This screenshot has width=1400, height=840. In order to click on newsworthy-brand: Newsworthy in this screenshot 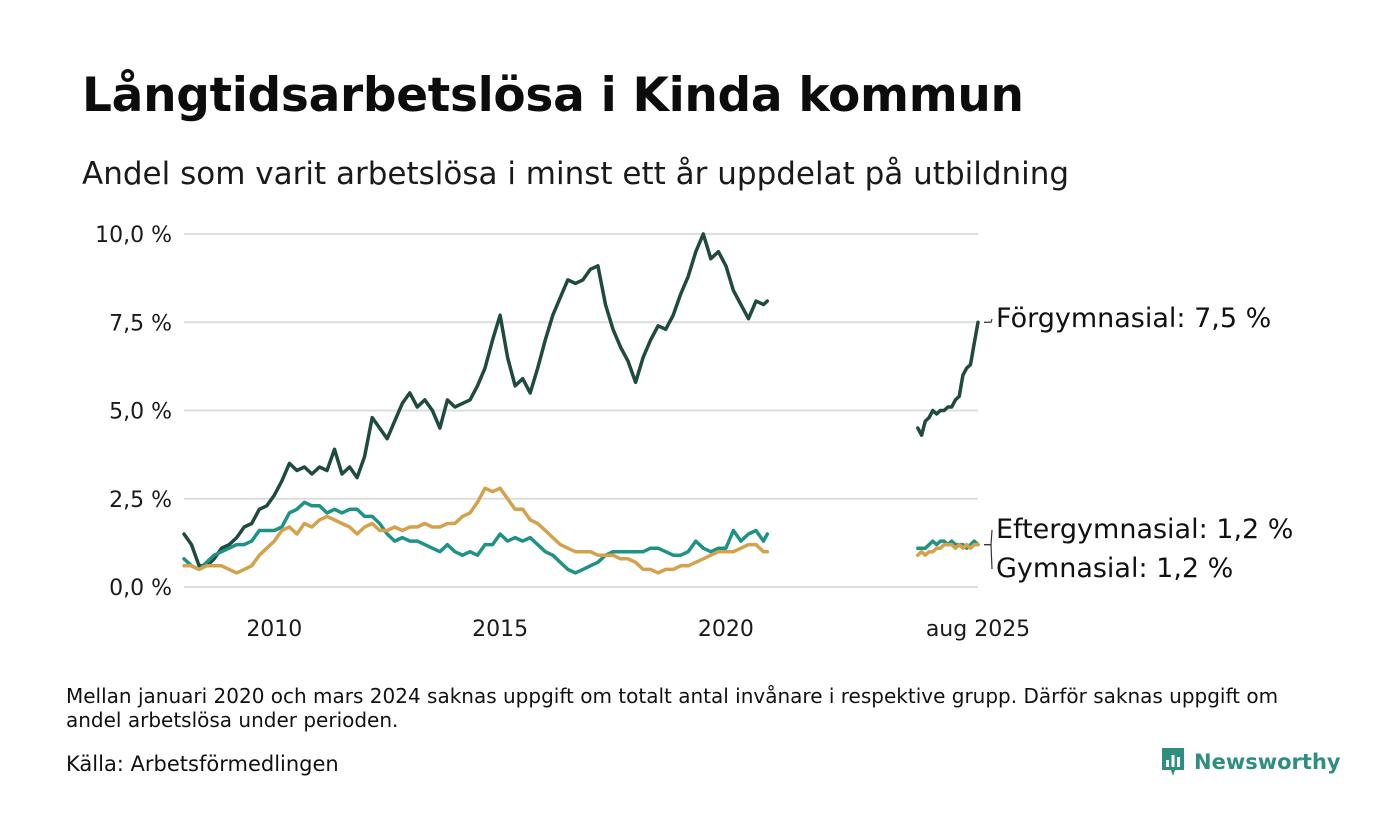, I will do `click(1250, 762)`.